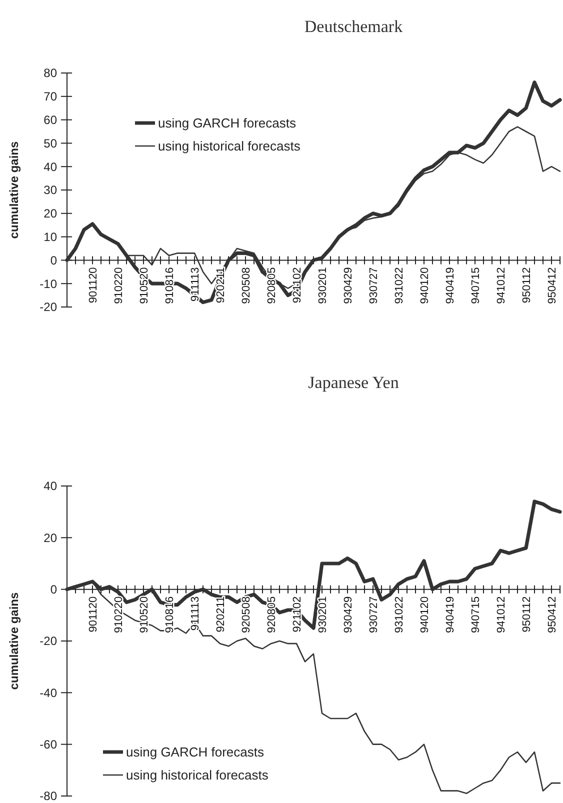 The image size is (563, 803). I want to click on y-tick-label: 80, so click(51, 73).